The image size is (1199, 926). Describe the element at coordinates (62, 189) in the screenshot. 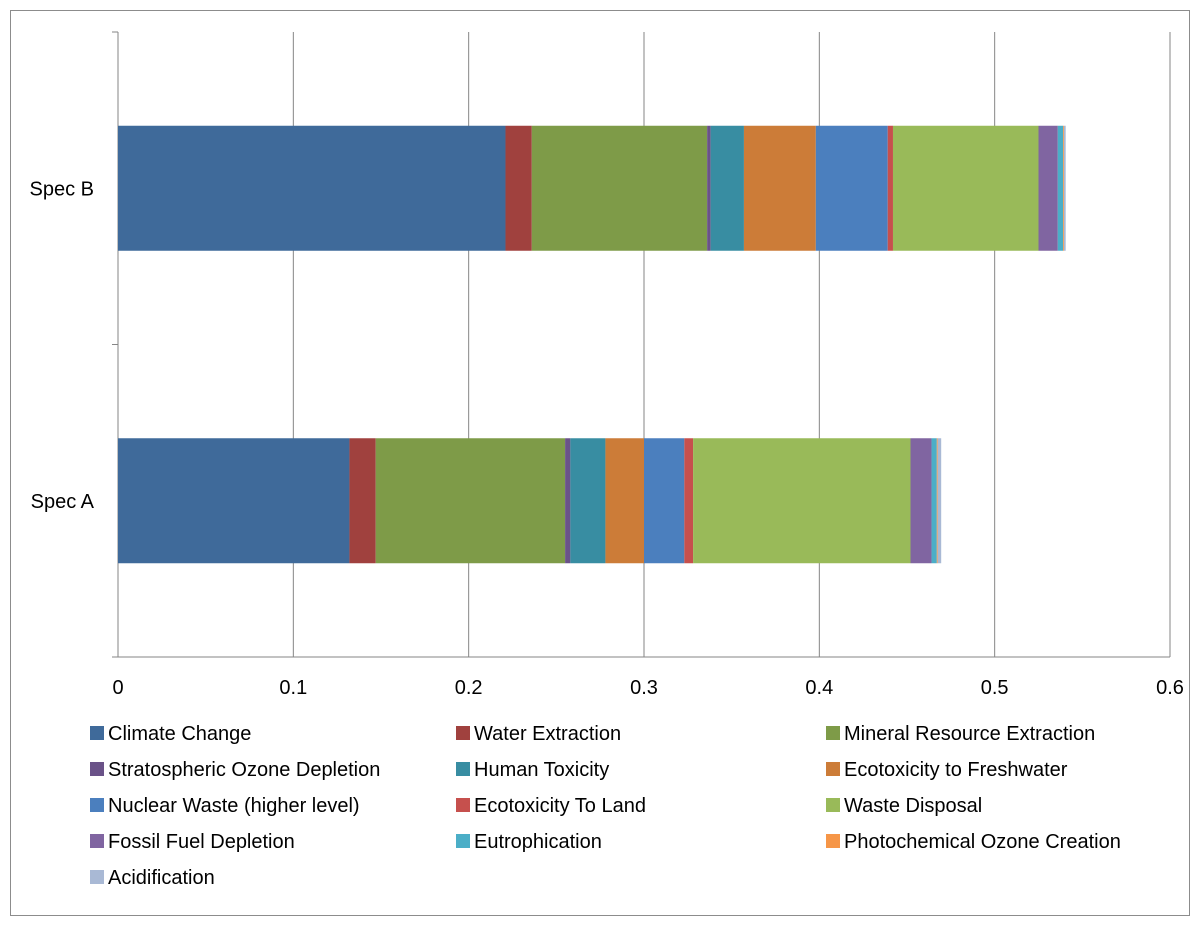

I see `y-category-label: Spec B` at that location.